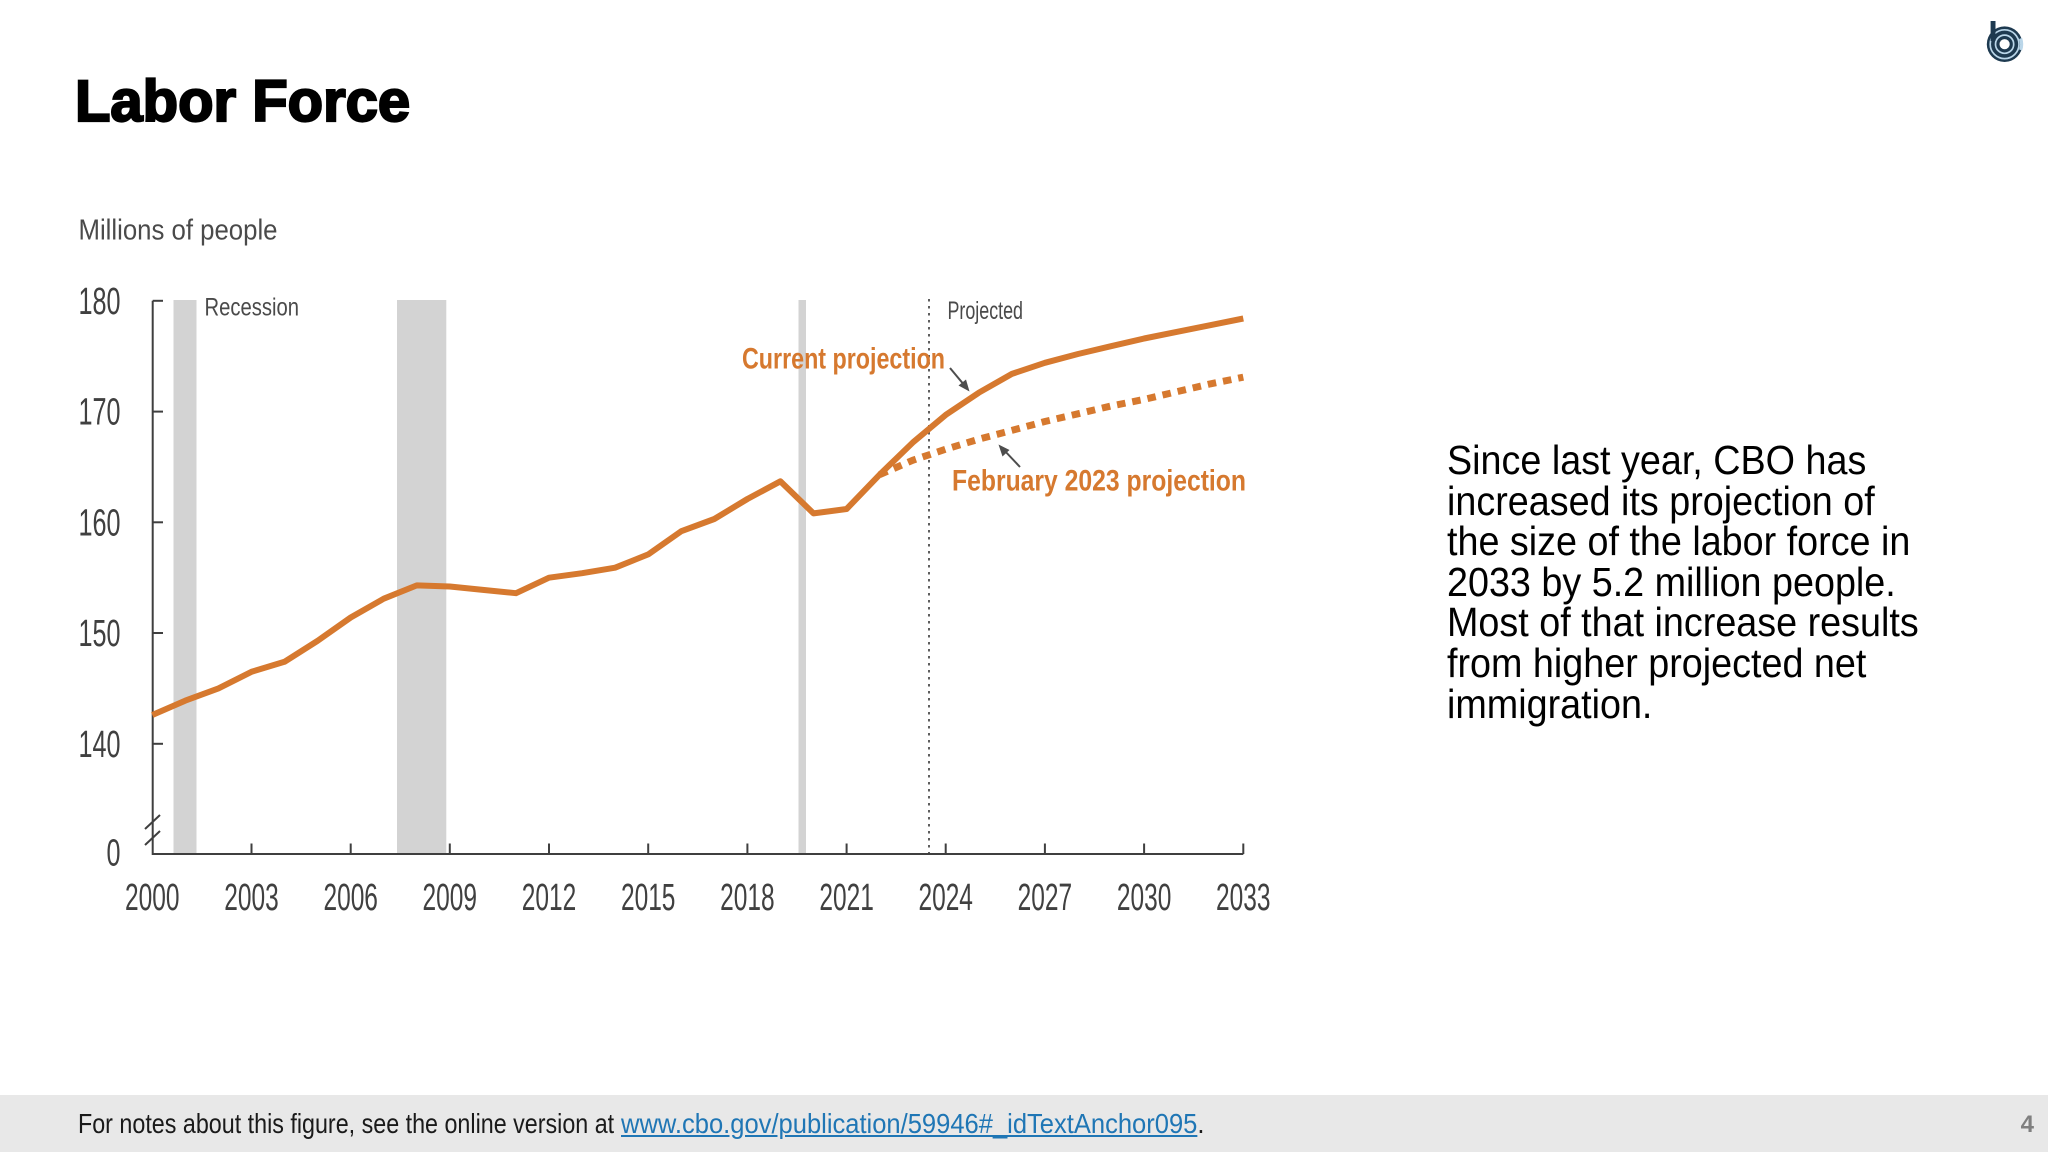  Describe the element at coordinates (100, 413) in the screenshot. I see `svg-text: 170` at that location.